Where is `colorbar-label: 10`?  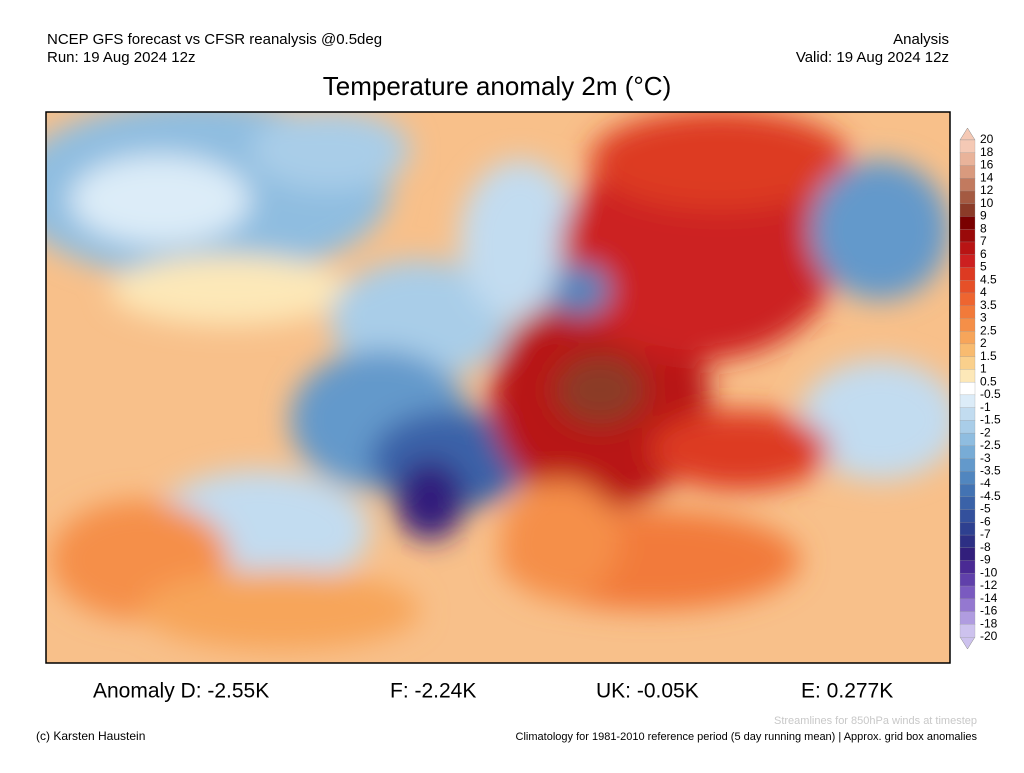
colorbar-label: 10 is located at coordinates (987, 203).